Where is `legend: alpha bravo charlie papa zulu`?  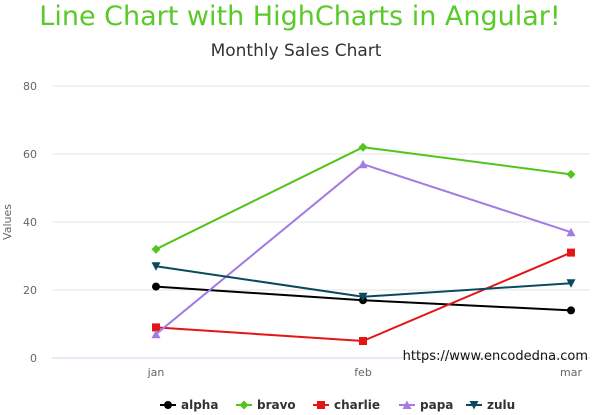
legend: alpha bravo charlie papa zulu is located at coordinates (337, 405).